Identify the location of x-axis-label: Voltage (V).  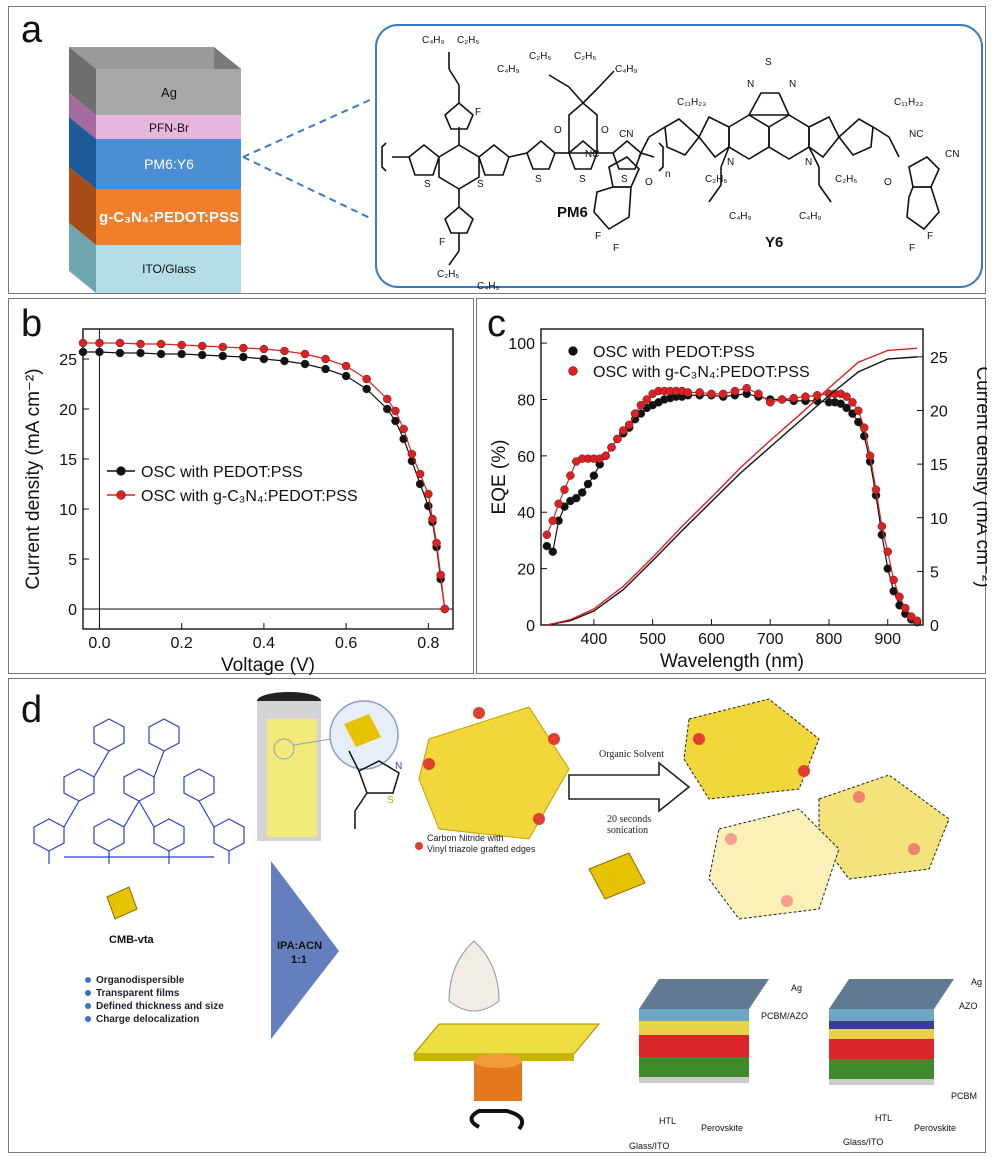
(268, 665).